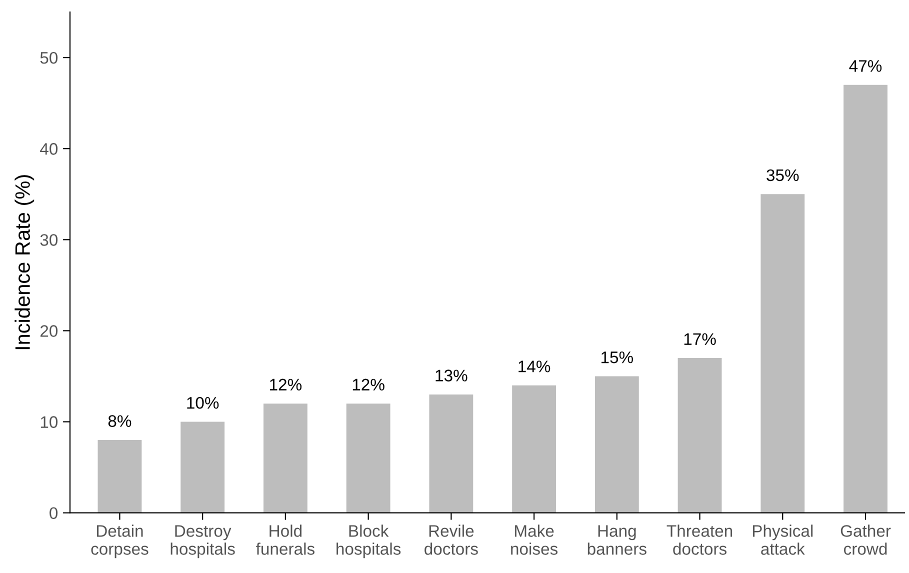 The image size is (909, 573). I want to click on x-tick-label: Block hospitals, so click(368, 541).